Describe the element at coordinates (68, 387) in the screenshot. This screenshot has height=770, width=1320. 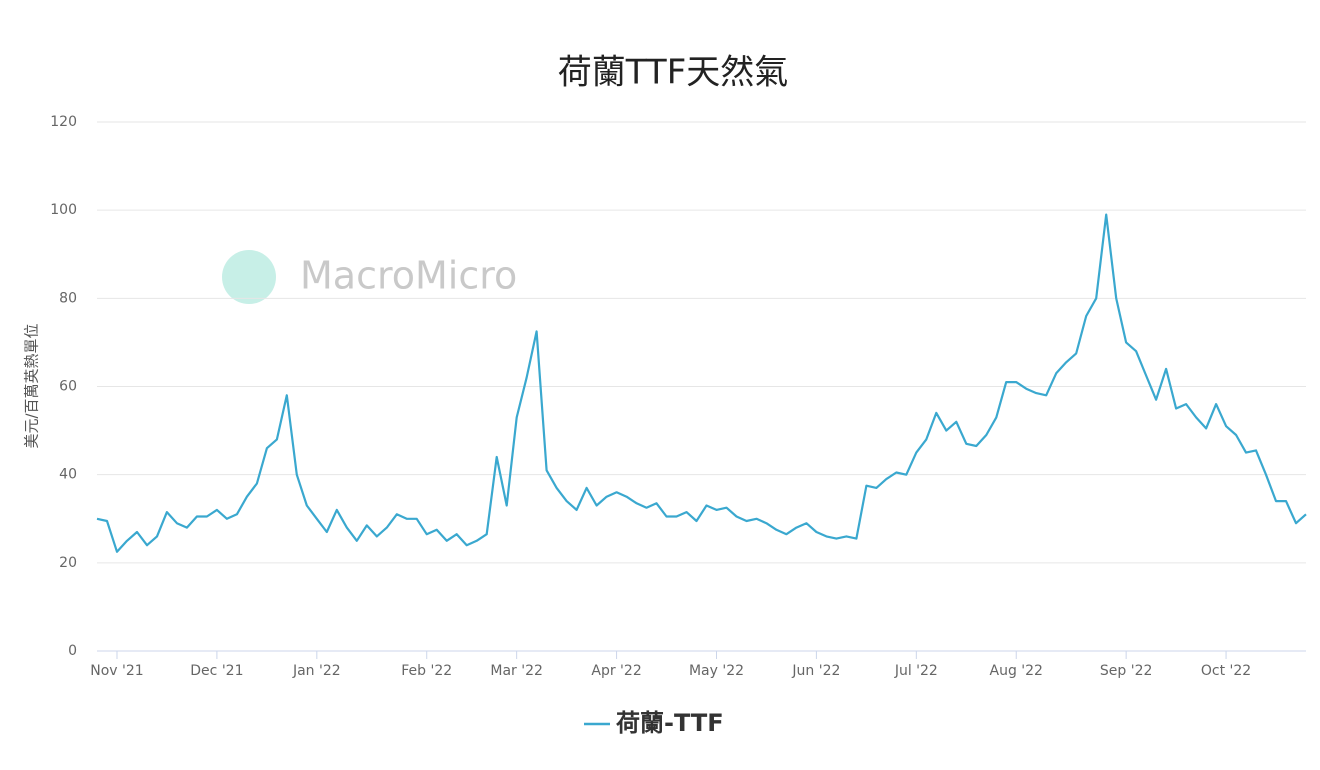
I see `y-tick-label: 60` at that location.